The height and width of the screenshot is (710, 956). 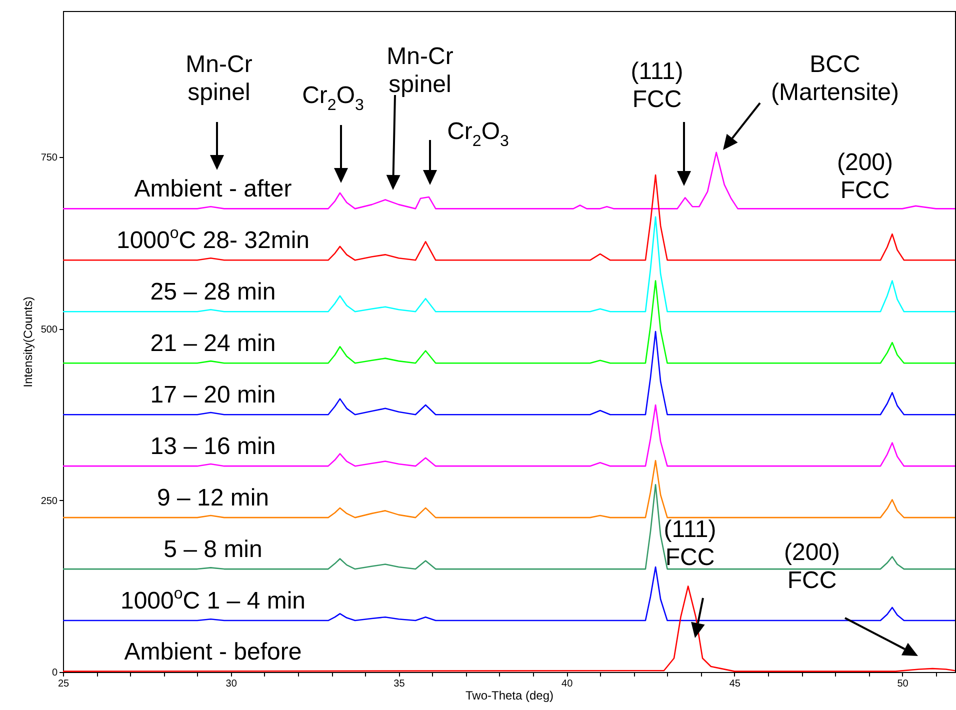 What do you see at coordinates (735, 684) in the screenshot?
I see `x-tick-label: 45` at bounding box center [735, 684].